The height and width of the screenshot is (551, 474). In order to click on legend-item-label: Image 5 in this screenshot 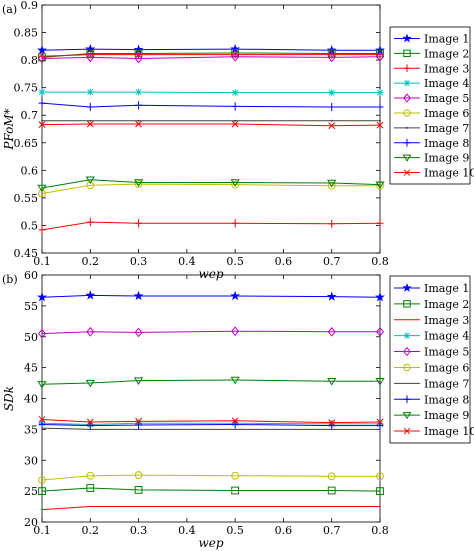, I will do `click(446, 352)`.